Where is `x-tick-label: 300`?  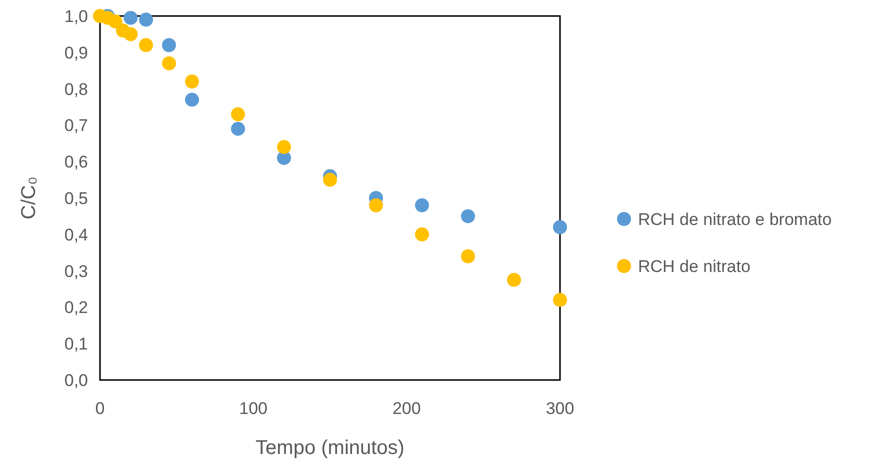
x-tick-label: 300 is located at coordinates (560, 408).